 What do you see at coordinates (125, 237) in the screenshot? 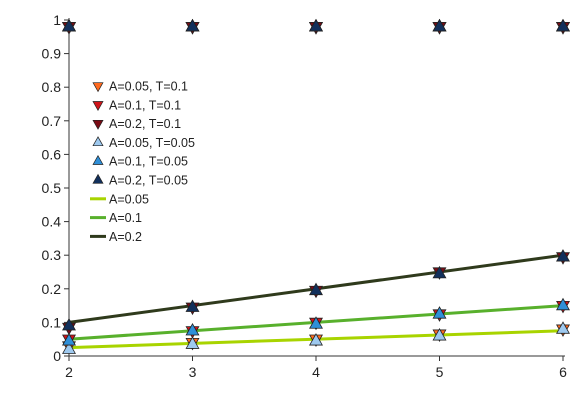
I see `legend-label: A=0.2` at bounding box center [125, 237].